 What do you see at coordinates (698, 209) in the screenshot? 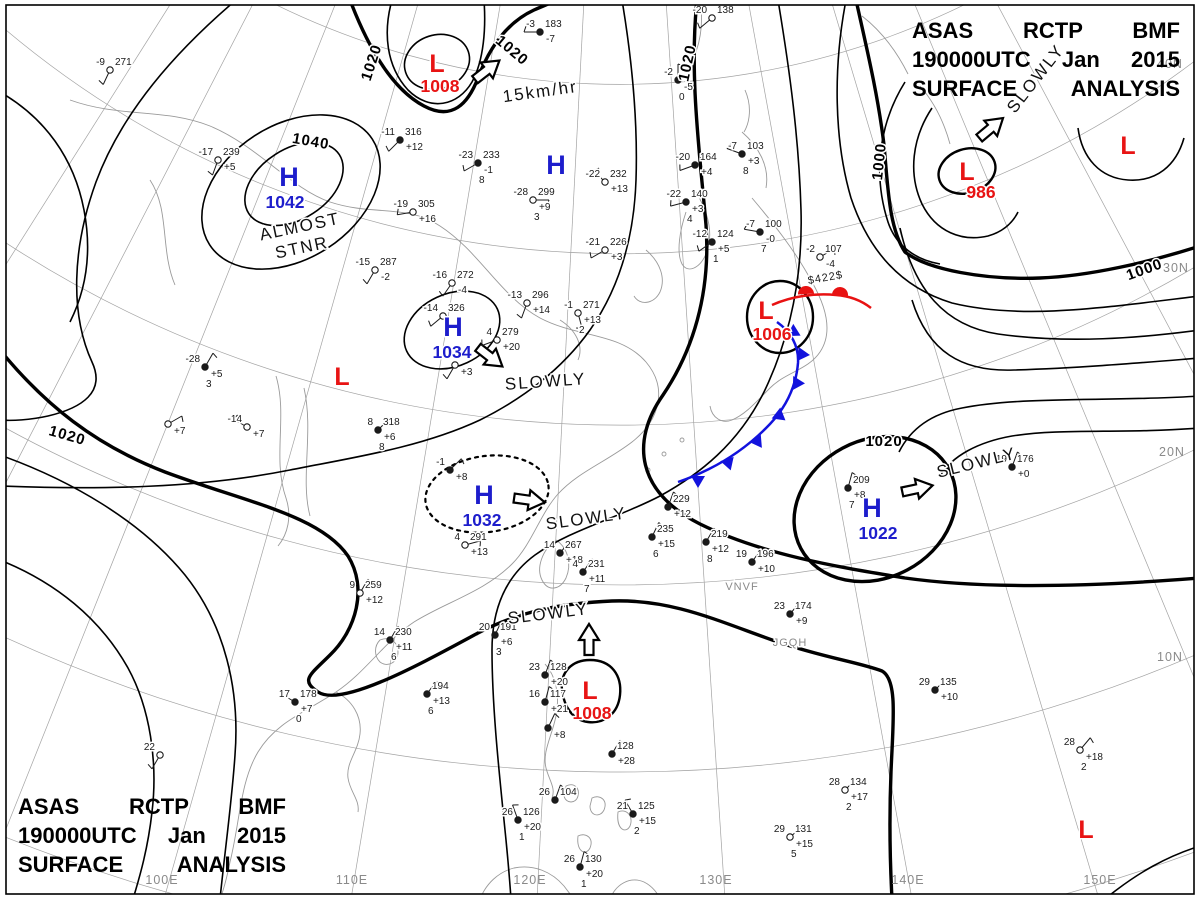
I see `station-tendency: +3` at bounding box center [698, 209].